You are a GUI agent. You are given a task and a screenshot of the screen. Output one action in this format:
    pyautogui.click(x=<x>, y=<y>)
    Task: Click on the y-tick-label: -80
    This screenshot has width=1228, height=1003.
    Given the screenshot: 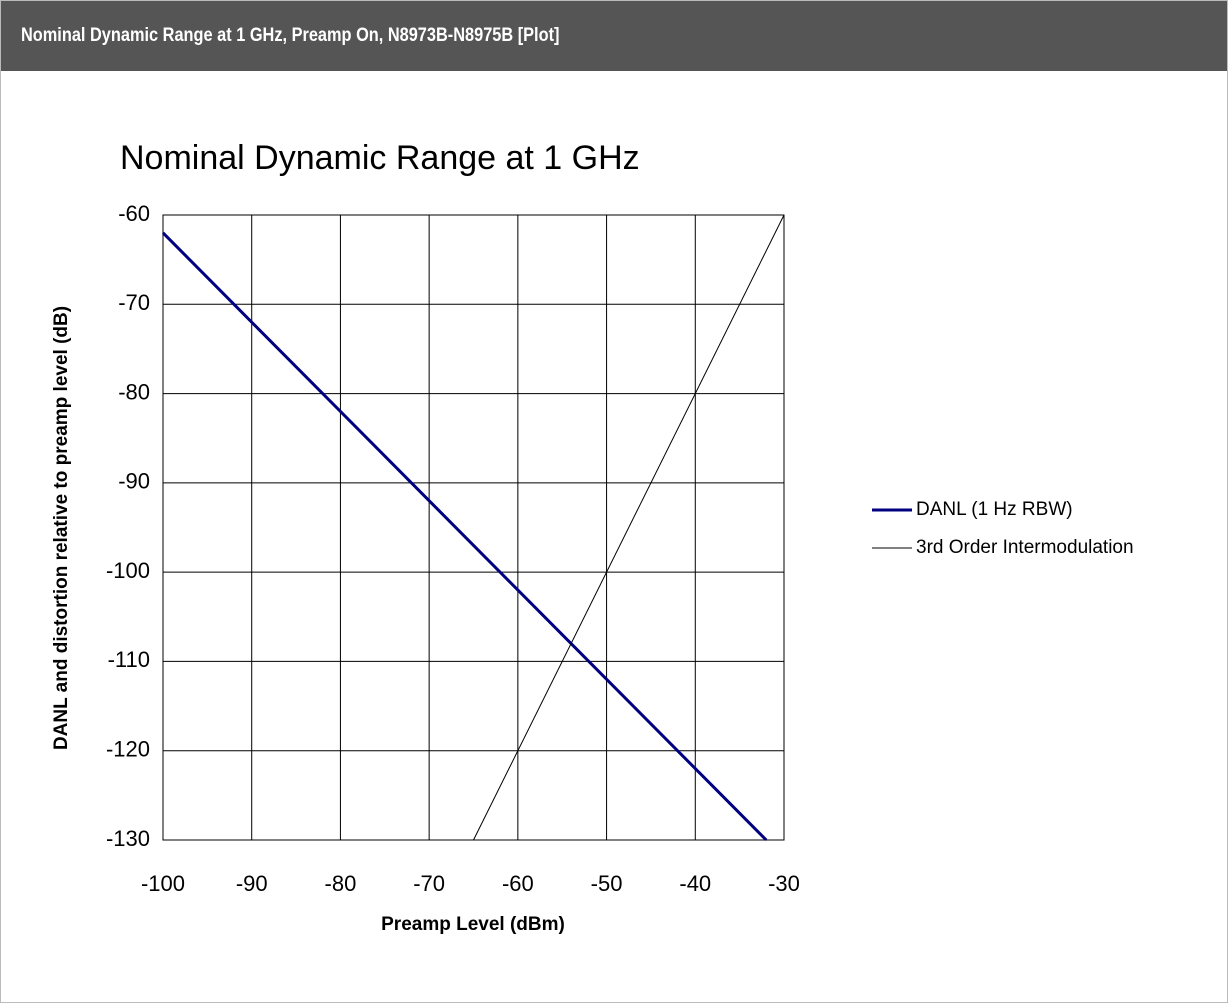 What is the action you would take?
    pyautogui.click(x=134, y=391)
    